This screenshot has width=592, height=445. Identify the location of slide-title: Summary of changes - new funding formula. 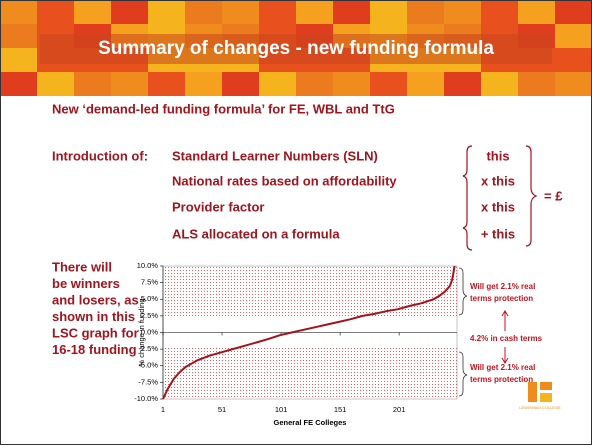
(296, 48).